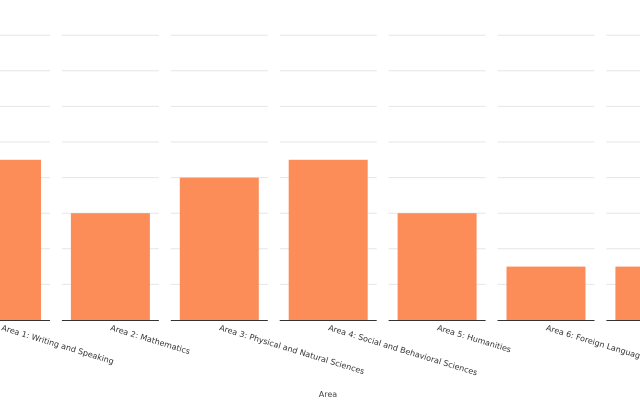 The width and height of the screenshot is (640, 400). I want to click on x-tick-label: Area 1: Writing and Speaking, so click(57, 344).